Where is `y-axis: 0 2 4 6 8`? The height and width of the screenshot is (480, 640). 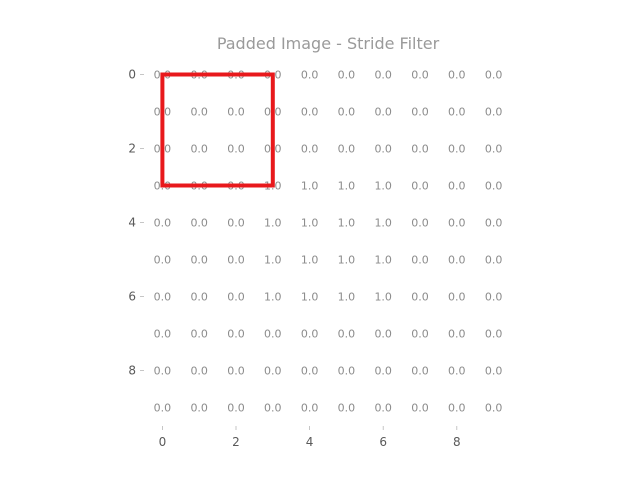
y-axis: 0 2 4 6 8 is located at coordinates (136, 223).